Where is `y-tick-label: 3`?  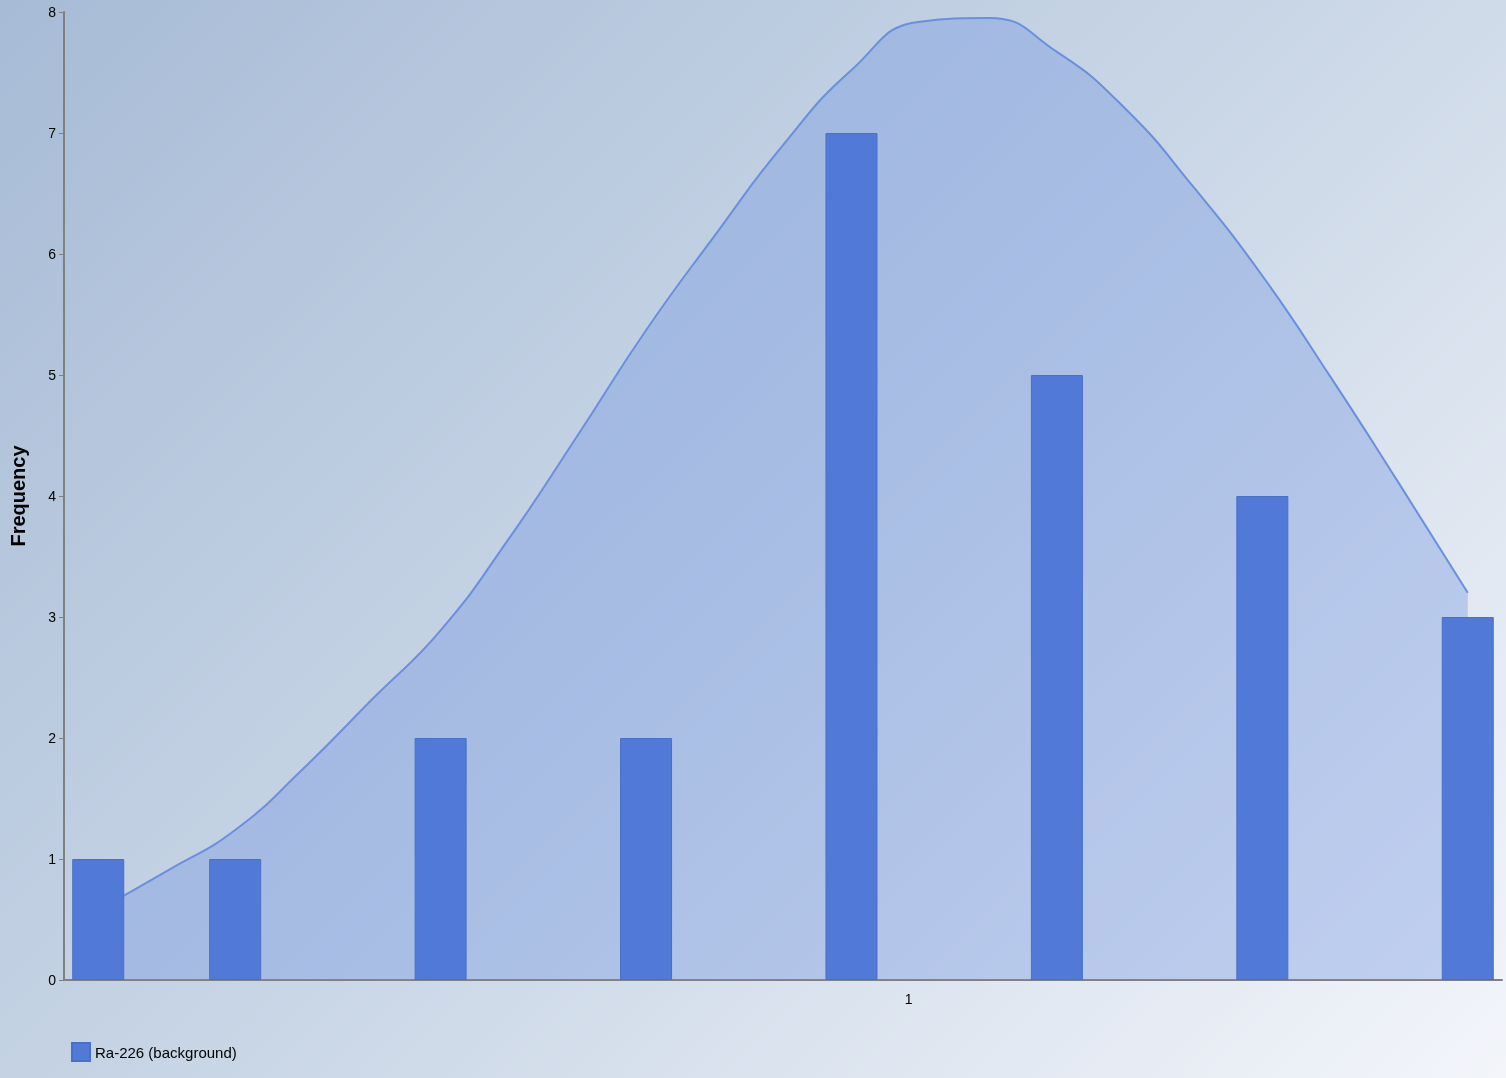
y-tick-label: 3 is located at coordinates (52, 617).